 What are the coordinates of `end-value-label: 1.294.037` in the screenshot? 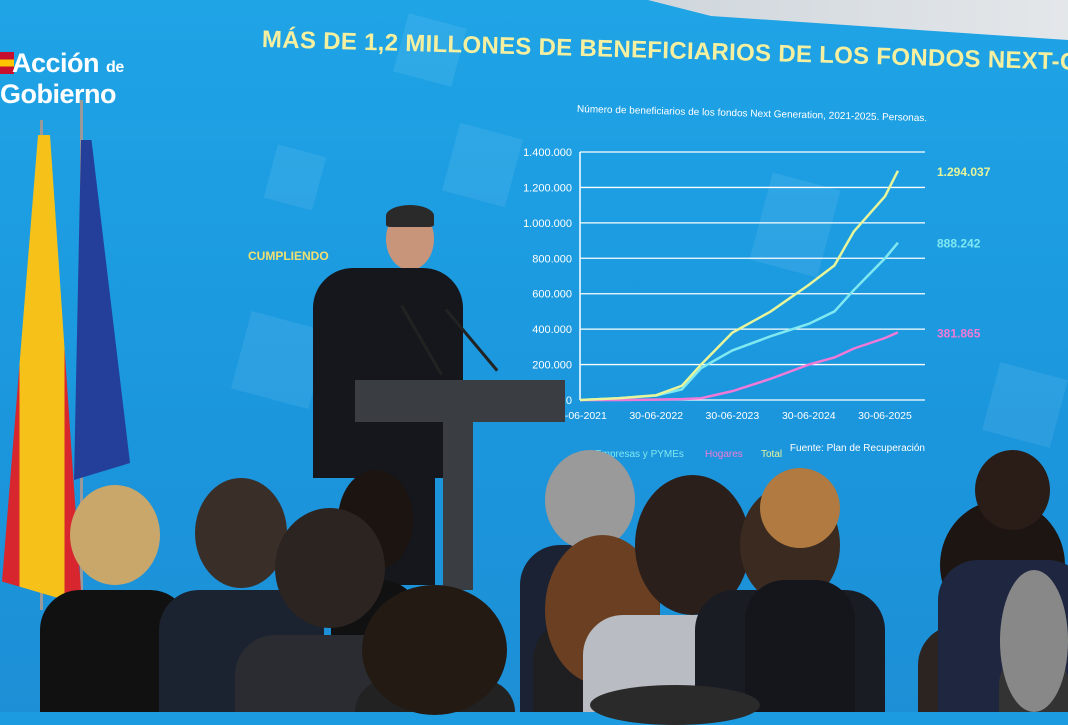 It's located at (964, 172).